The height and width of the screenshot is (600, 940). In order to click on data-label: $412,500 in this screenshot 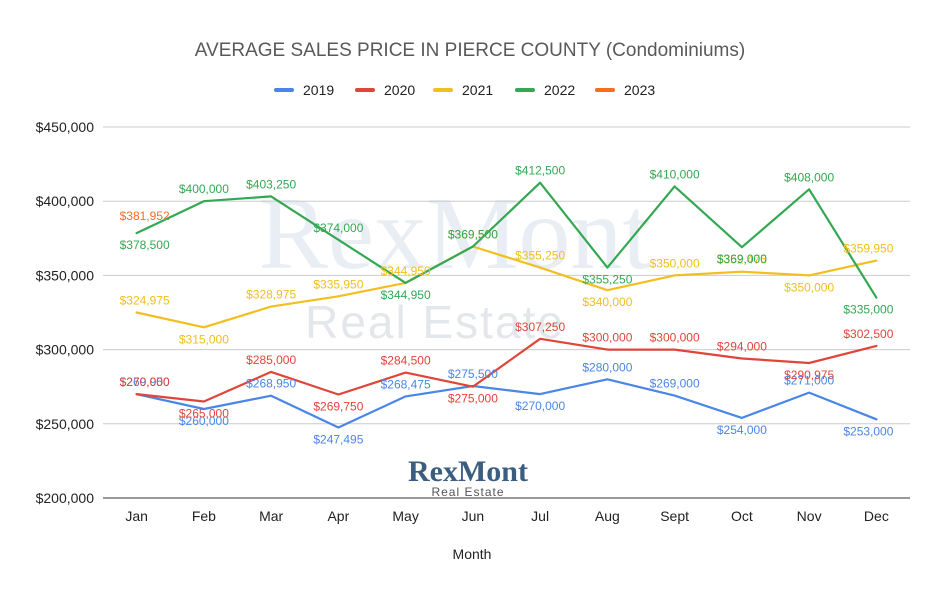, I will do `click(540, 171)`.